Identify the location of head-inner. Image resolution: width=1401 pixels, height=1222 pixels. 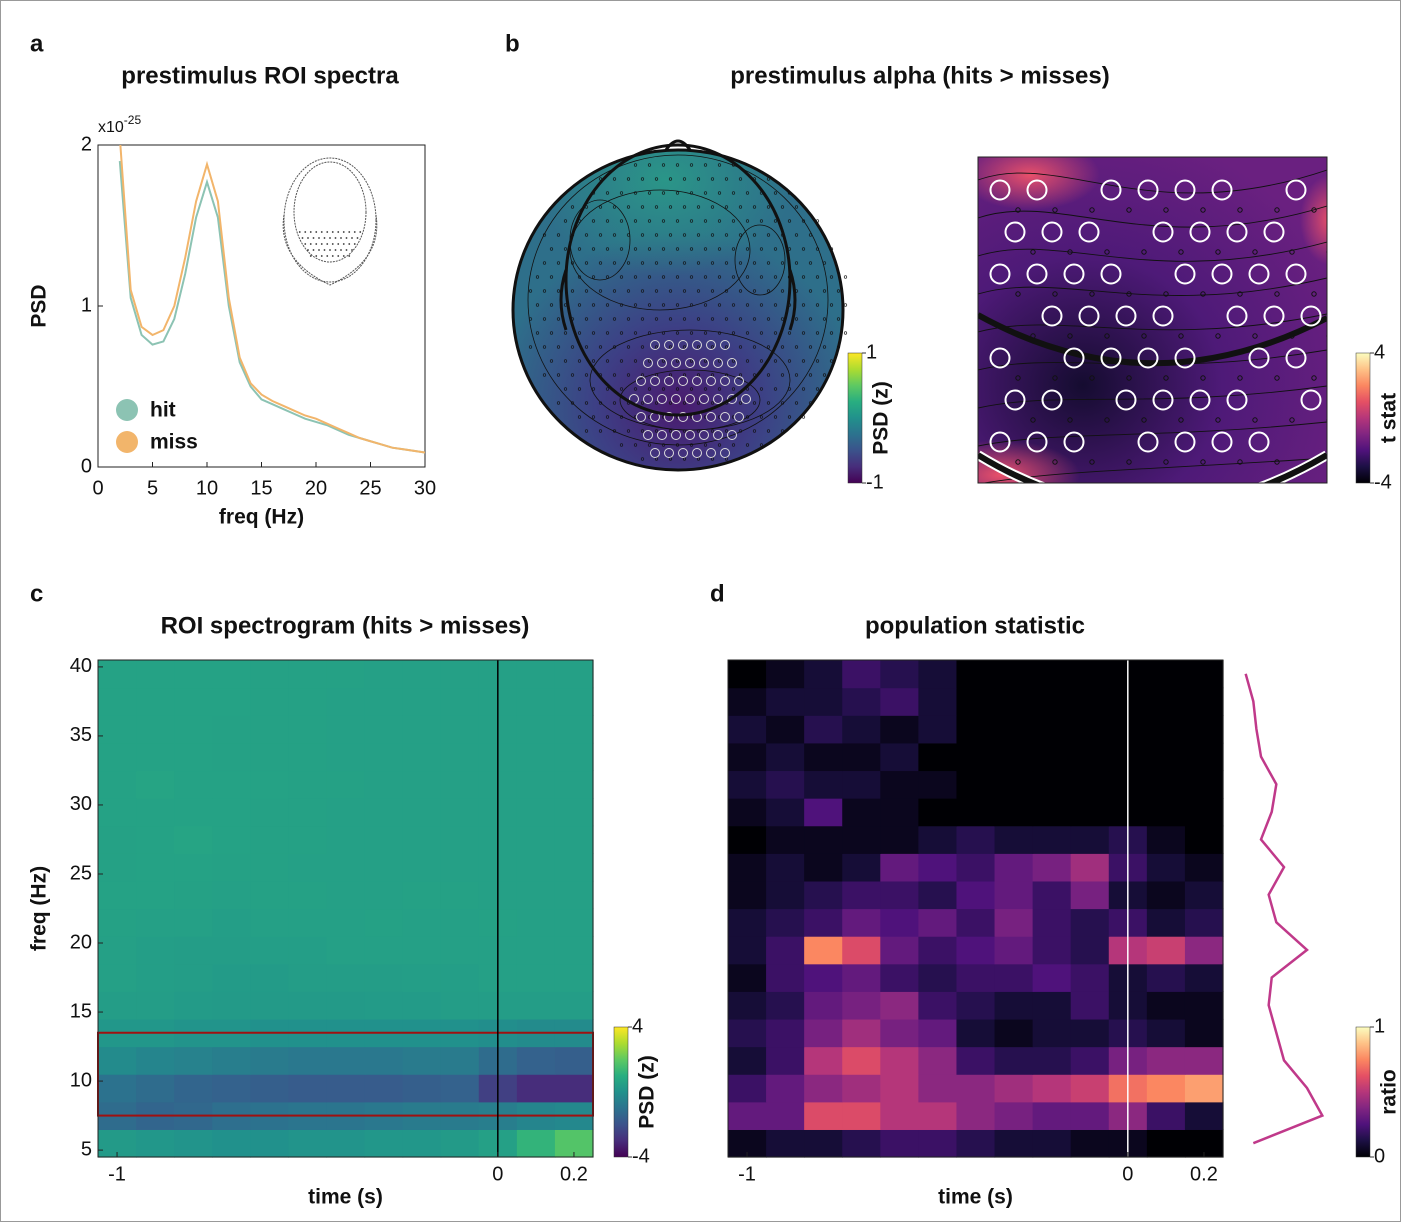
(678, 280).